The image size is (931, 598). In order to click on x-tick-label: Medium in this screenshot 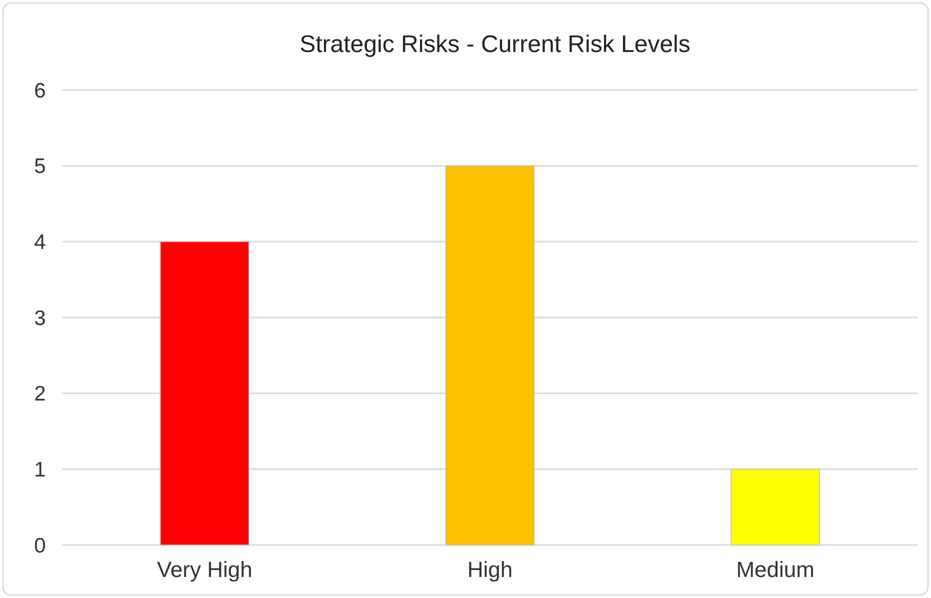, I will do `click(775, 569)`.